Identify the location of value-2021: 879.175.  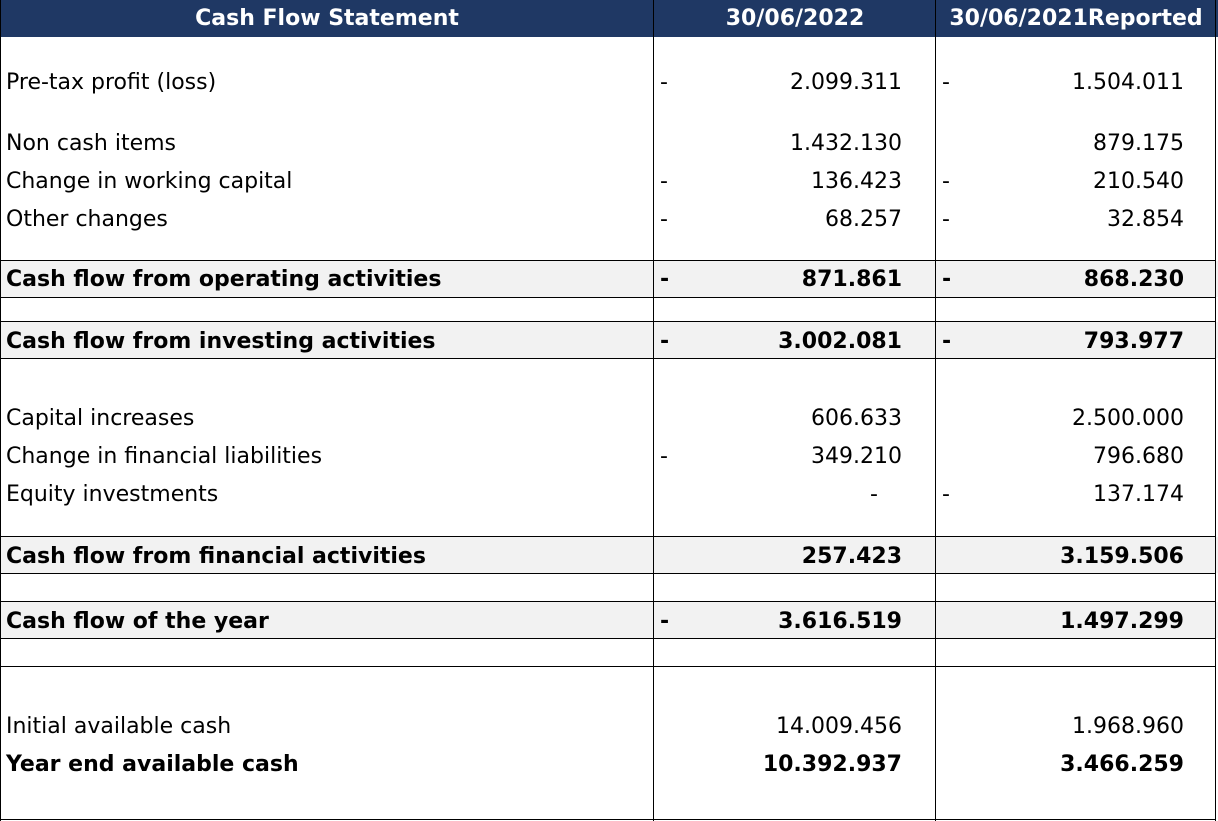
(1138, 143).